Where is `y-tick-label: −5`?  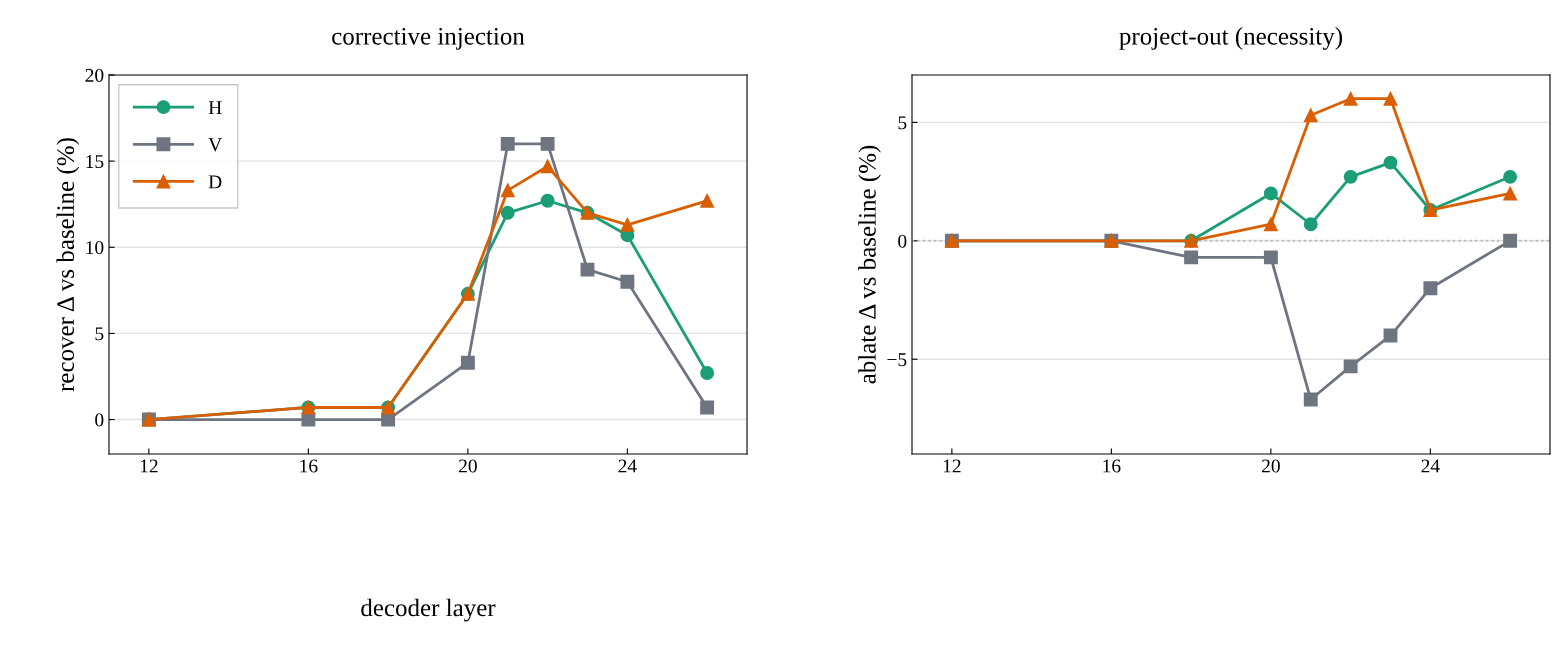
y-tick-label: −5 is located at coordinates (897, 360).